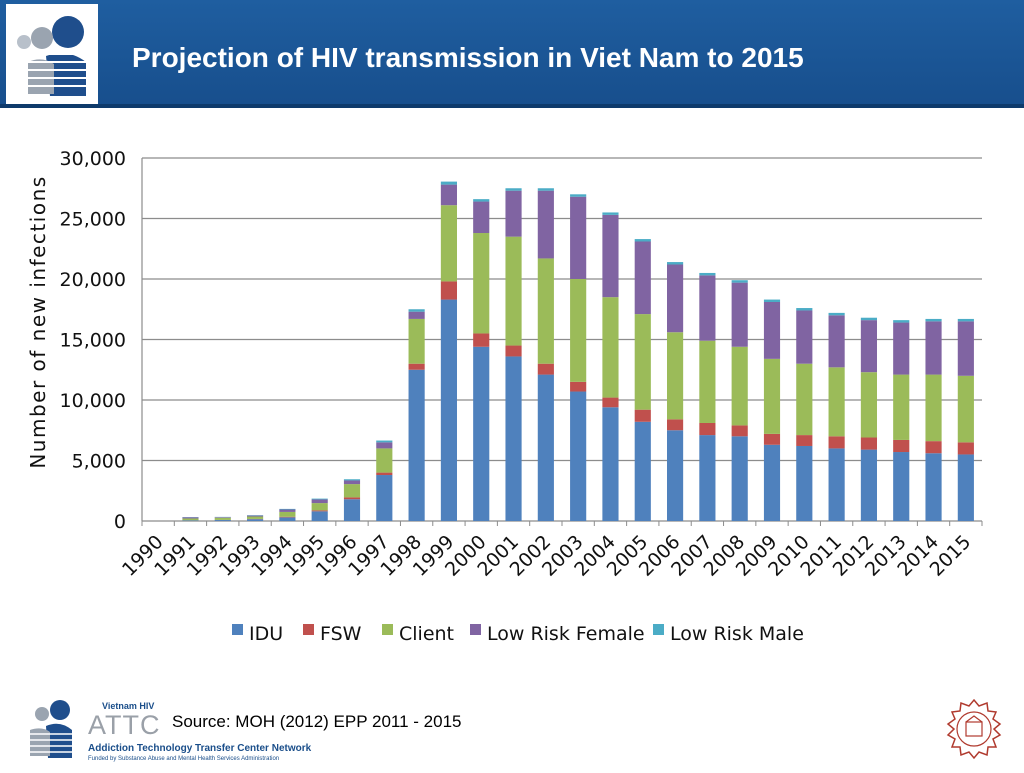 Image resolution: width=1024 pixels, height=773 pixels. Describe the element at coordinates (93, 159) in the screenshot. I see `y-tick-label: 30,000` at that location.